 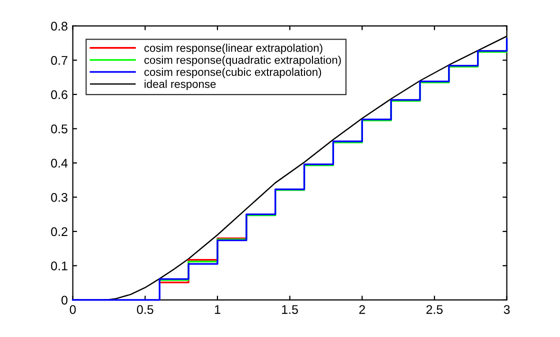 What do you see at coordinates (59, 129) in the screenshot?
I see `y-tick-label: 0.5` at bounding box center [59, 129].